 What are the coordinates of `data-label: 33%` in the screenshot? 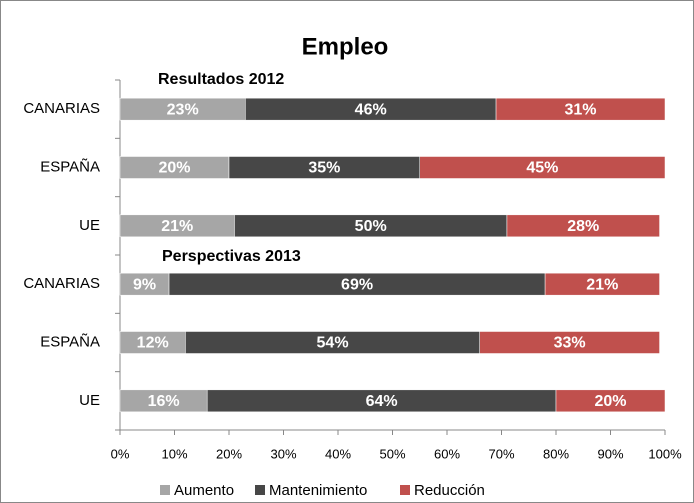 It's located at (570, 343).